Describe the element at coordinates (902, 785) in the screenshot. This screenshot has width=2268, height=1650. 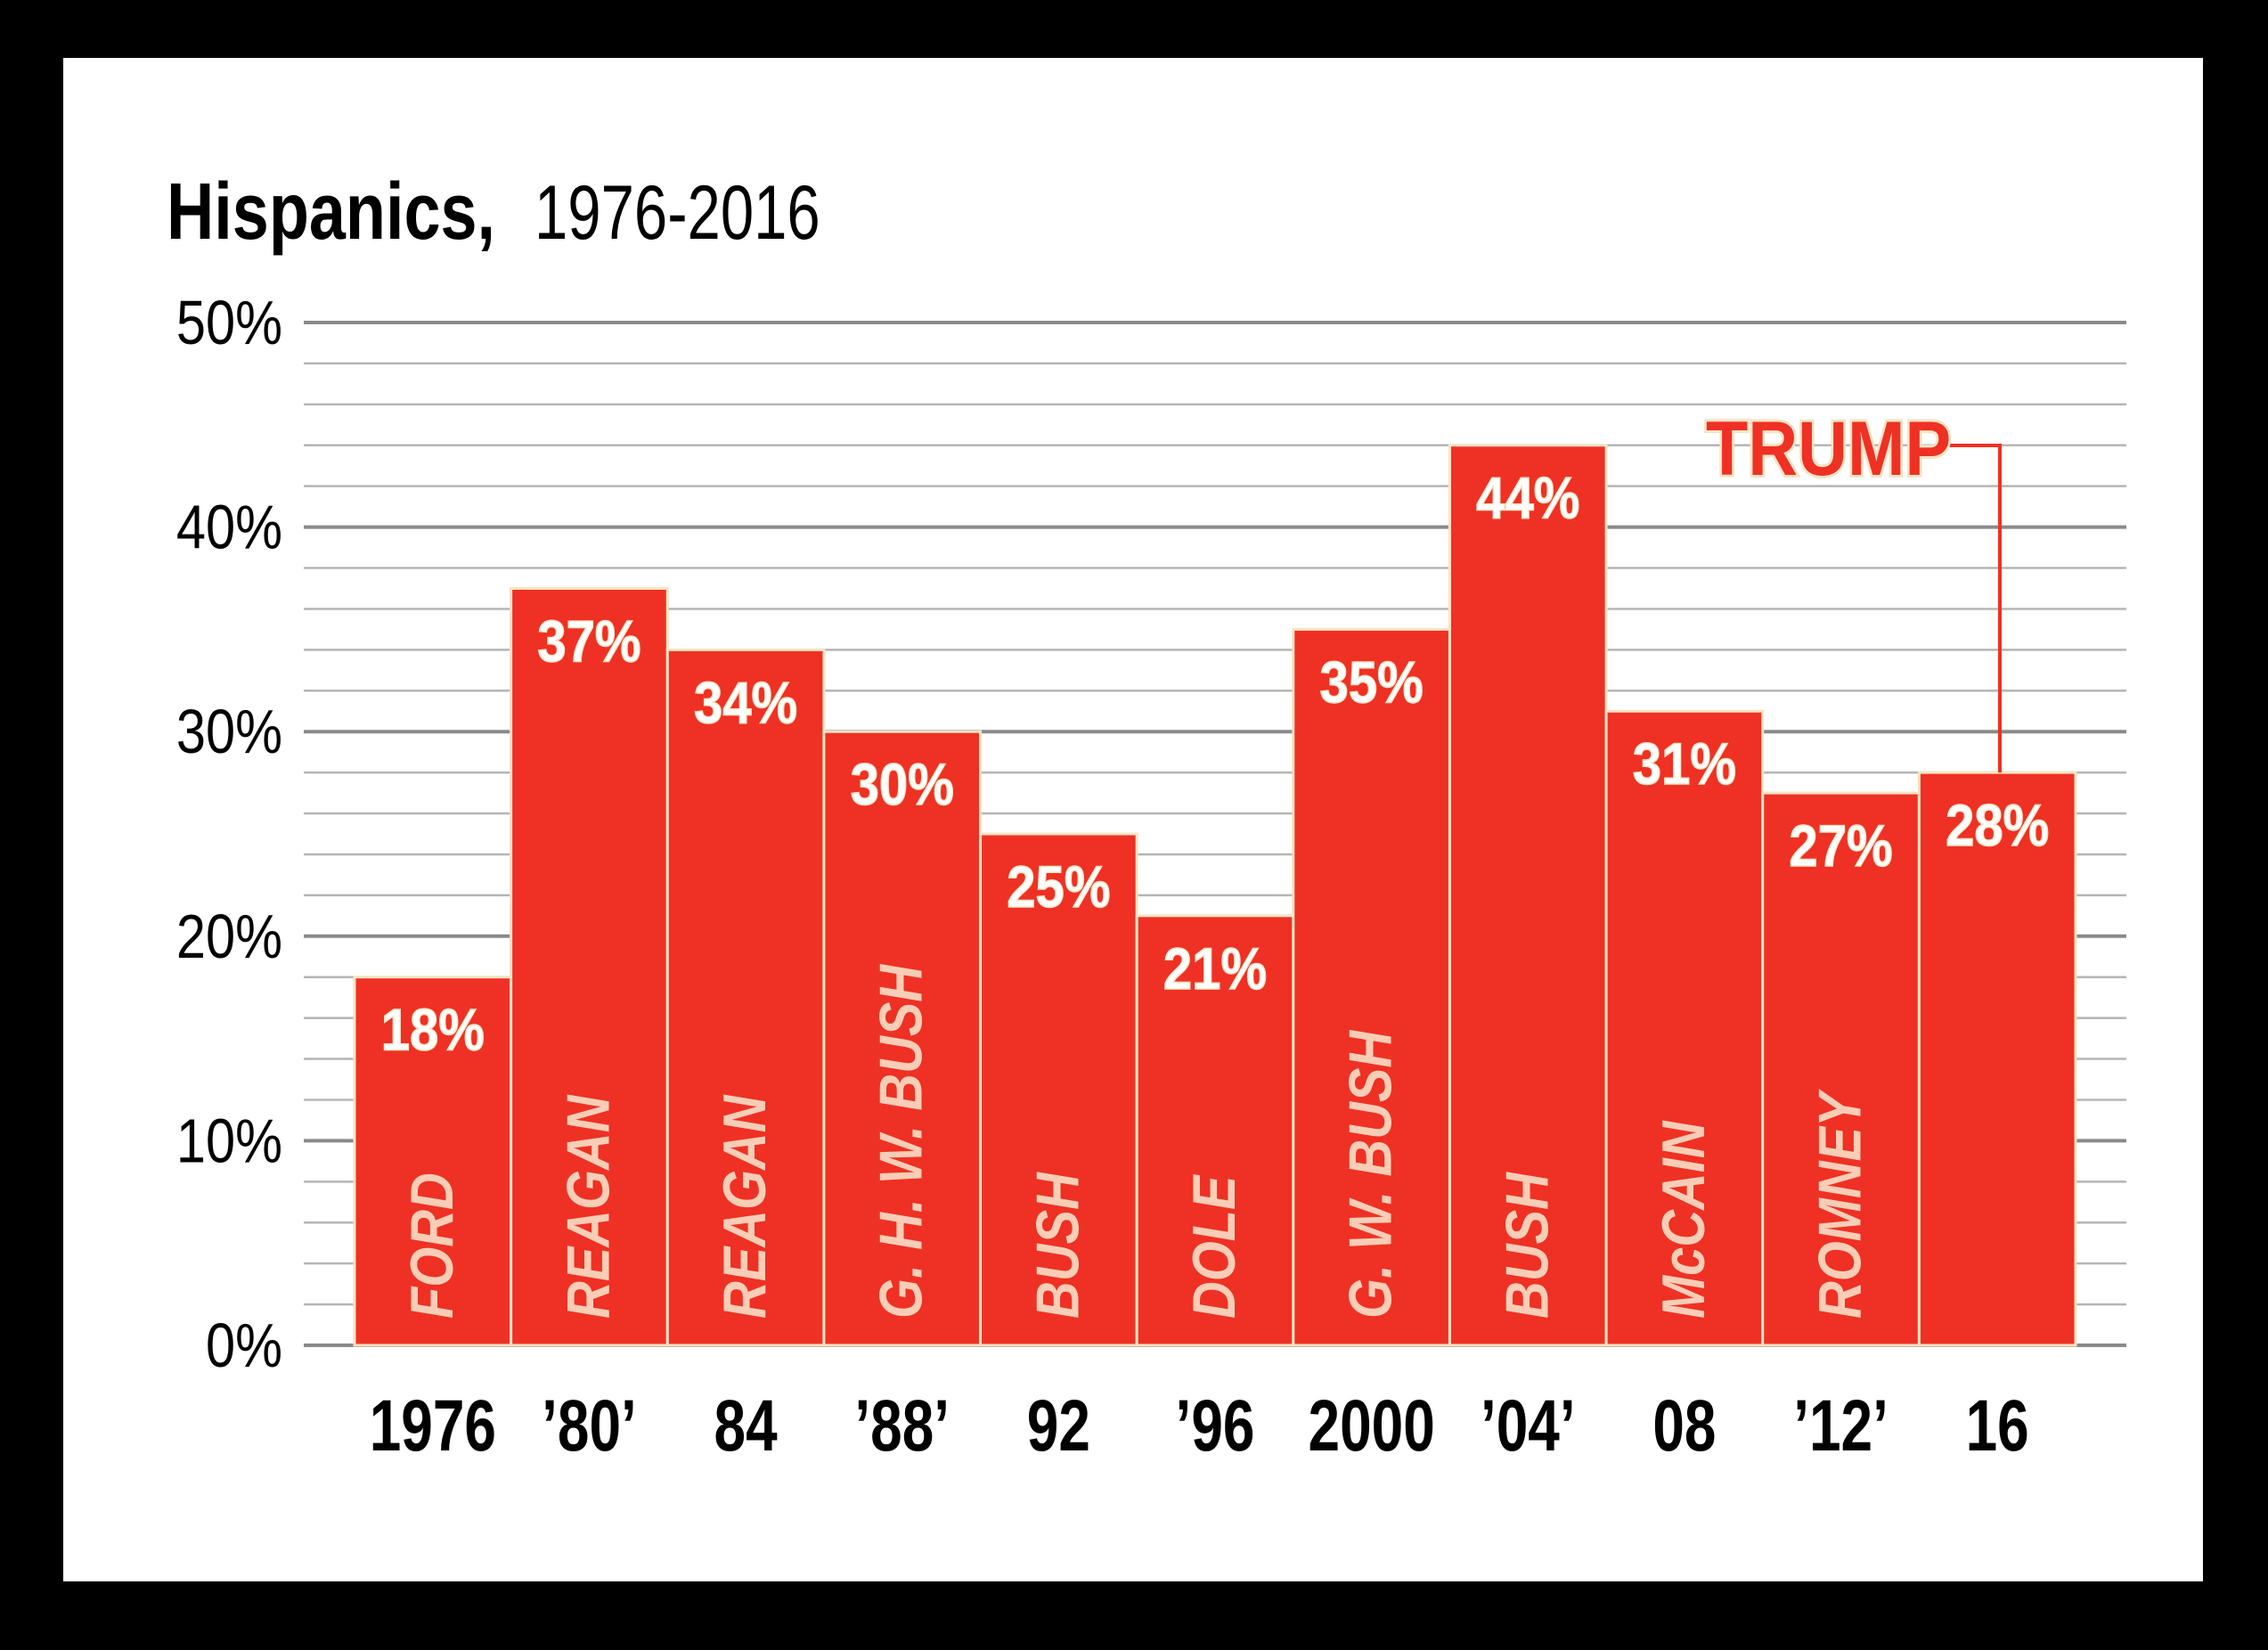
I see `value-label: 30%` at that location.